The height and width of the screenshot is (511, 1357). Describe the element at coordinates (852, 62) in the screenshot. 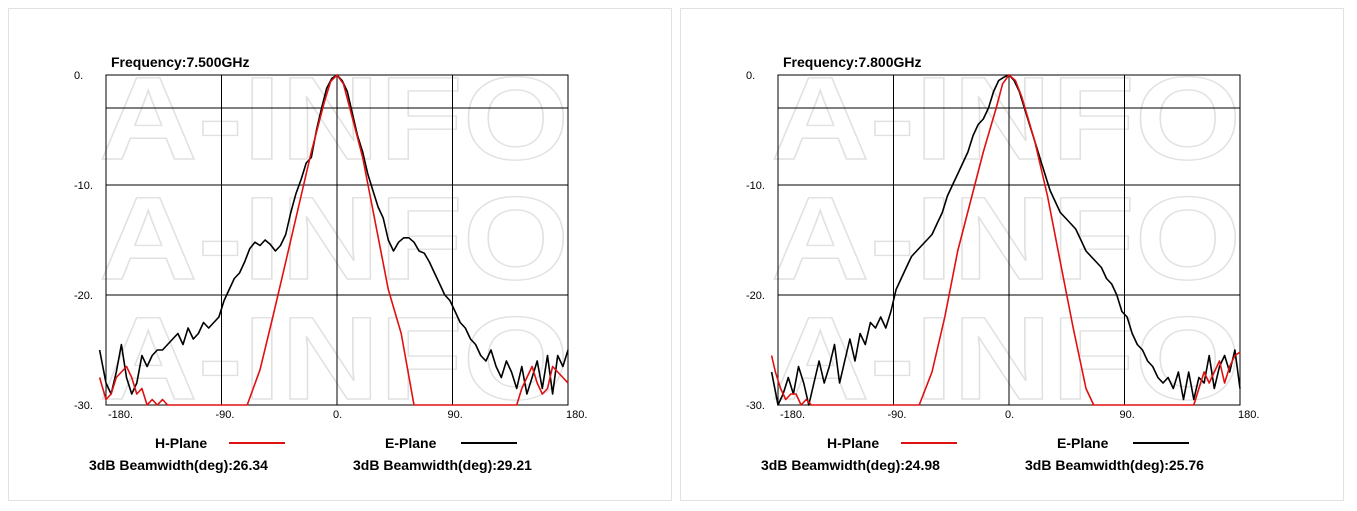

I see `chart-title: Frequency:7.800GHz` at that location.